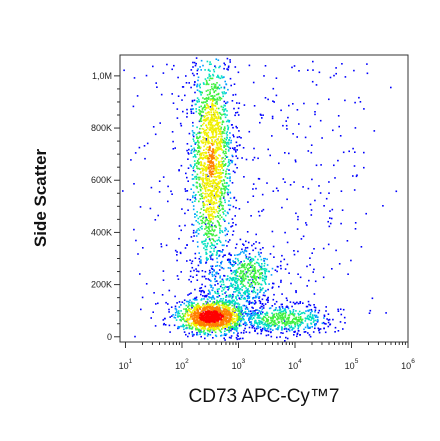  I want to click on y-tick-label: 400K, so click(101, 232).